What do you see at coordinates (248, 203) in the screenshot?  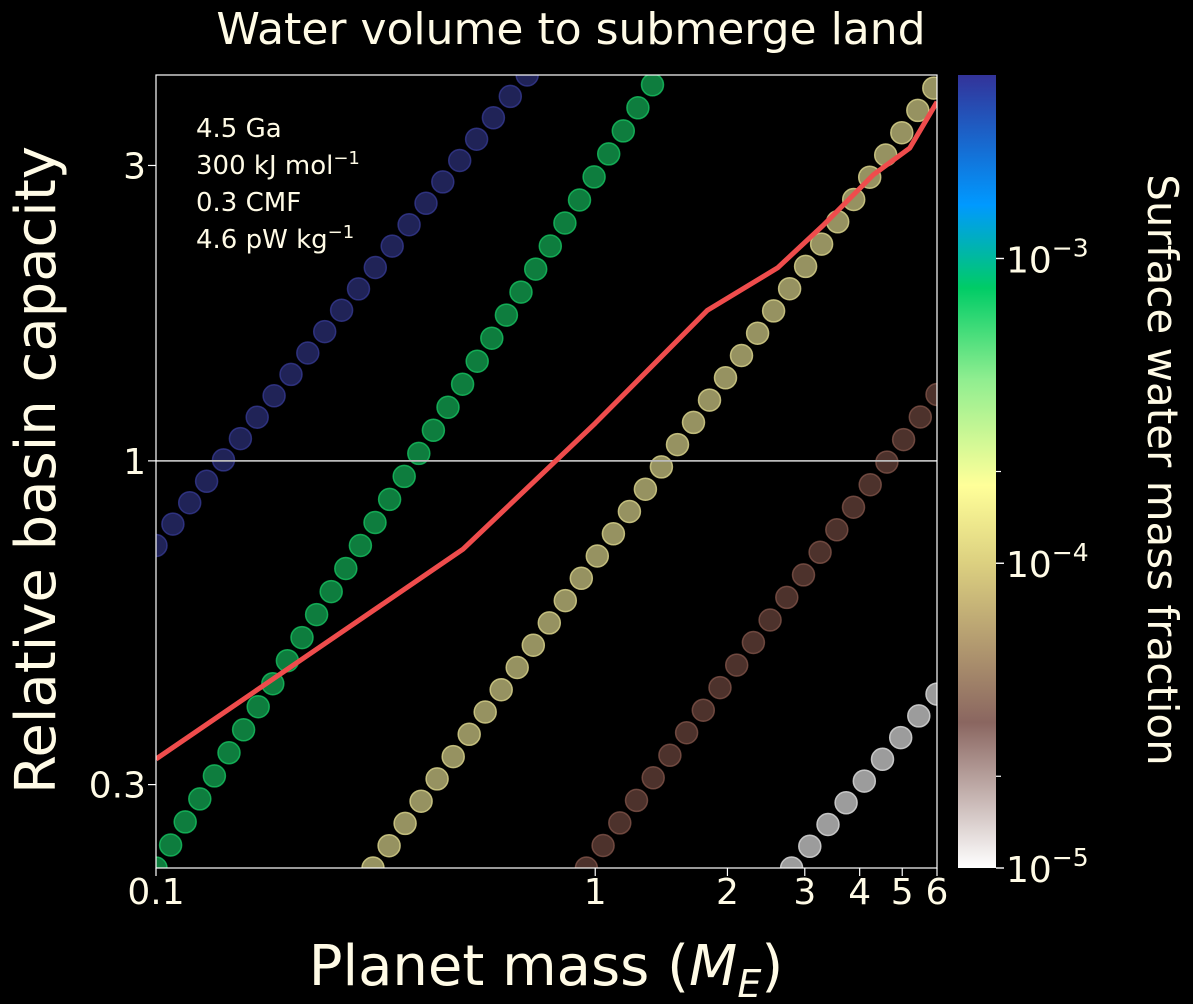 I see `annotation-line: 0.3 CMF` at bounding box center [248, 203].